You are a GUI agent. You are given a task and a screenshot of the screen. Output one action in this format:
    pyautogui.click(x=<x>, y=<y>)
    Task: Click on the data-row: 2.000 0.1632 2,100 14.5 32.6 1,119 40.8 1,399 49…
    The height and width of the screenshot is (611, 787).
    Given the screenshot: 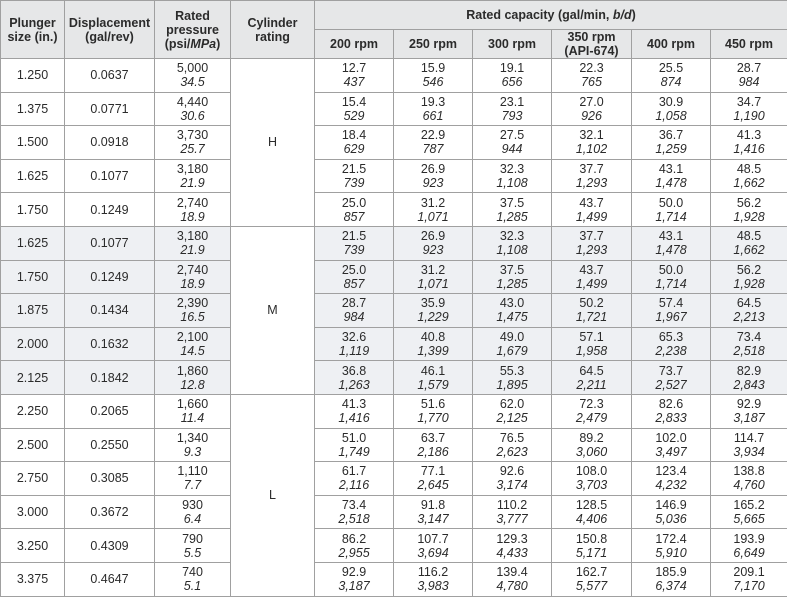 What is the action you would take?
    pyautogui.click(x=393, y=344)
    